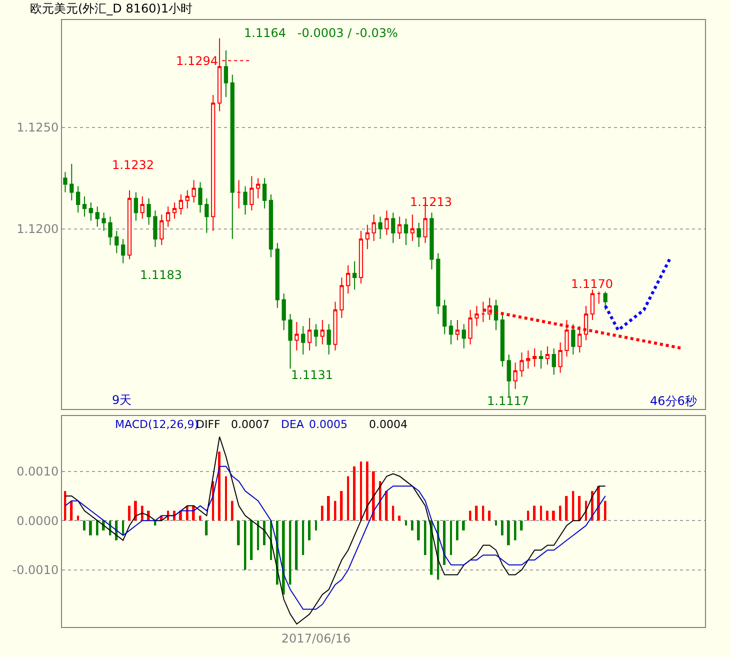 The height and width of the screenshot is (657, 731). Describe the element at coordinates (388, 424) in the screenshot. I see `annotation: 0.0004` at that location.